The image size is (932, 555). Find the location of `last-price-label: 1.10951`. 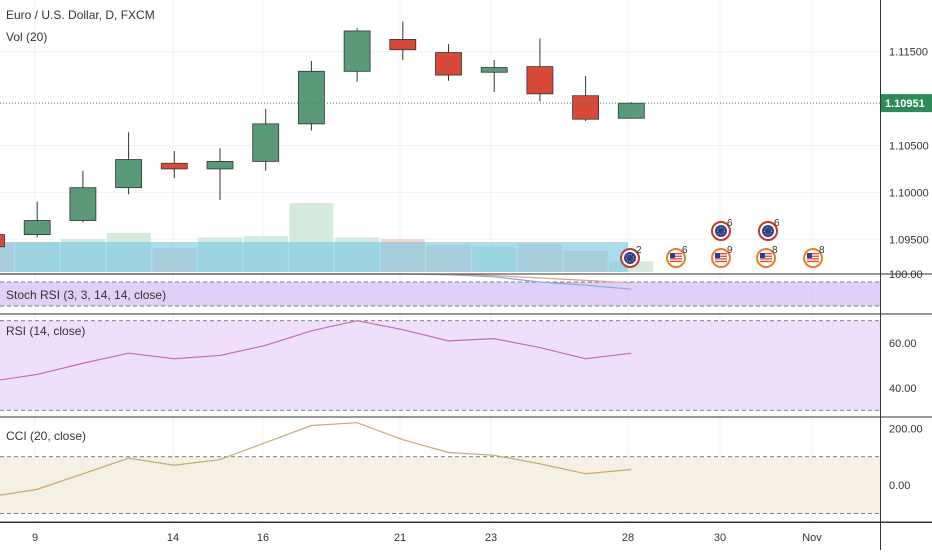

last-price-label: 1.10951 is located at coordinates (905, 104).